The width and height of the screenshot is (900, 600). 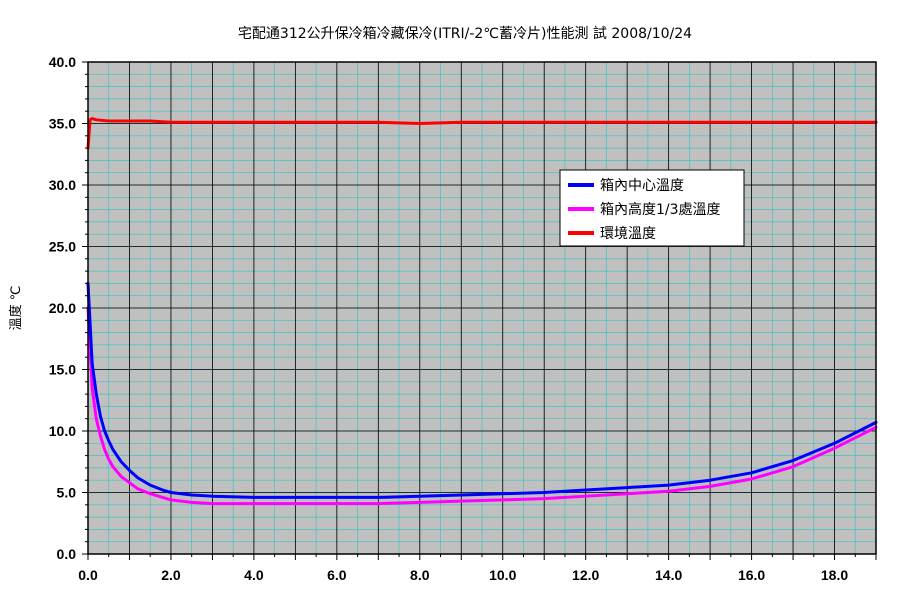 What do you see at coordinates (254, 575) in the screenshot?
I see `x-tick-label: 4.0` at bounding box center [254, 575].